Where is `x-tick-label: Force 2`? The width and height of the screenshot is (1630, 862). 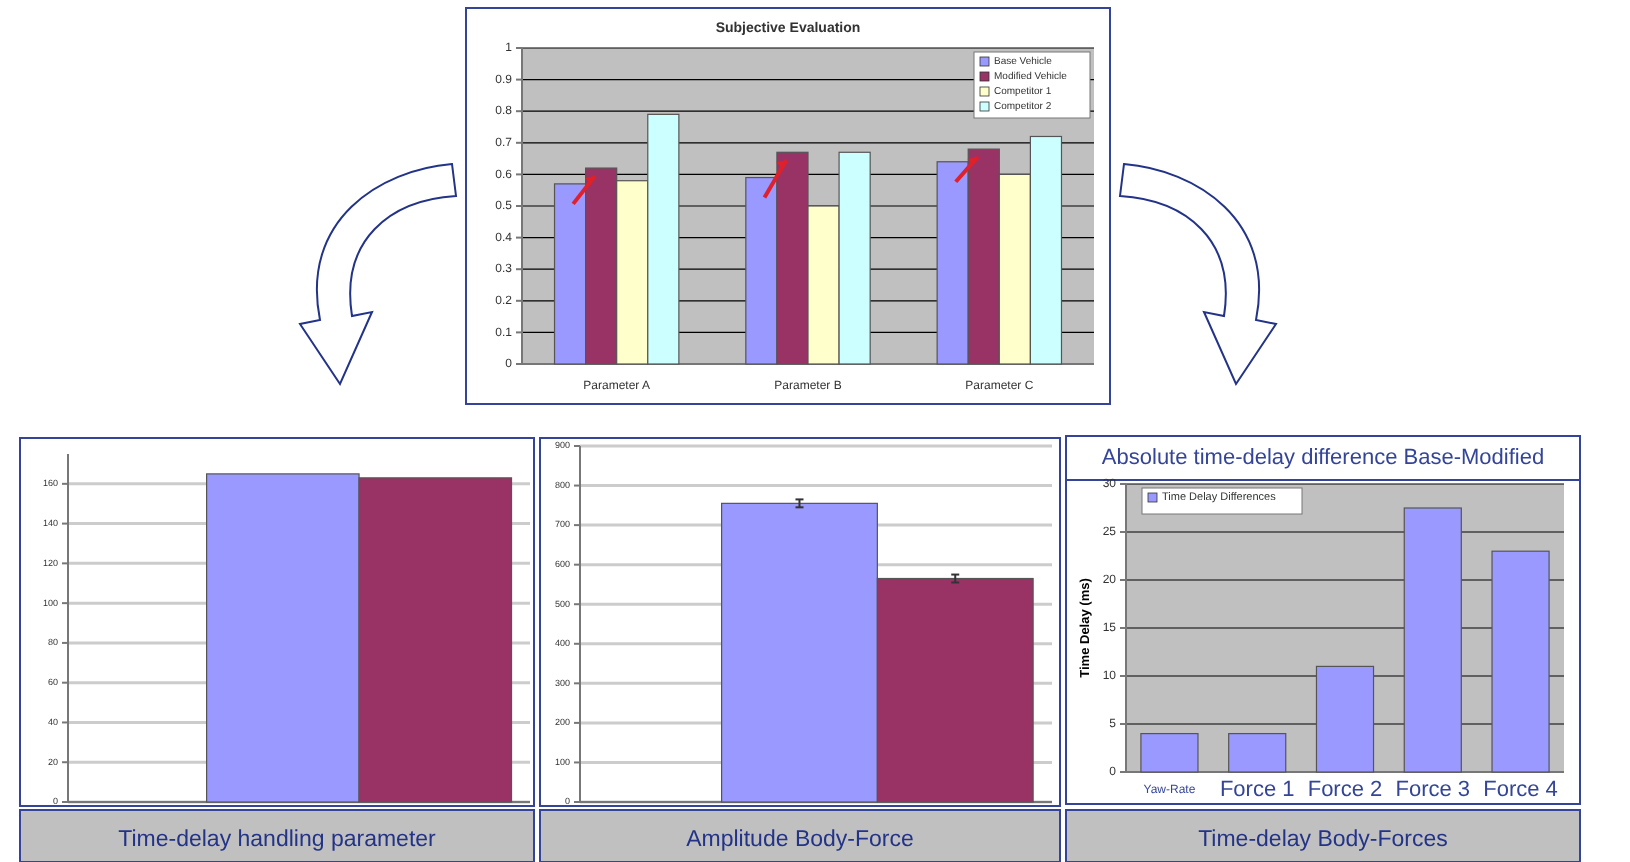 x-tick-label: Force 2 is located at coordinates (1345, 789).